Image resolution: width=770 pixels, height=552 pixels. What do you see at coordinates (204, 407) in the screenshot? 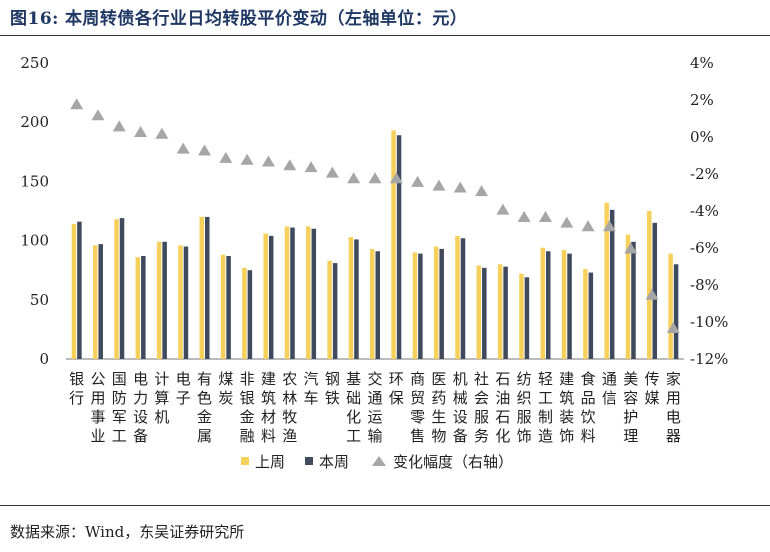
I see `x-tick-label: 有色金属` at bounding box center [204, 407].